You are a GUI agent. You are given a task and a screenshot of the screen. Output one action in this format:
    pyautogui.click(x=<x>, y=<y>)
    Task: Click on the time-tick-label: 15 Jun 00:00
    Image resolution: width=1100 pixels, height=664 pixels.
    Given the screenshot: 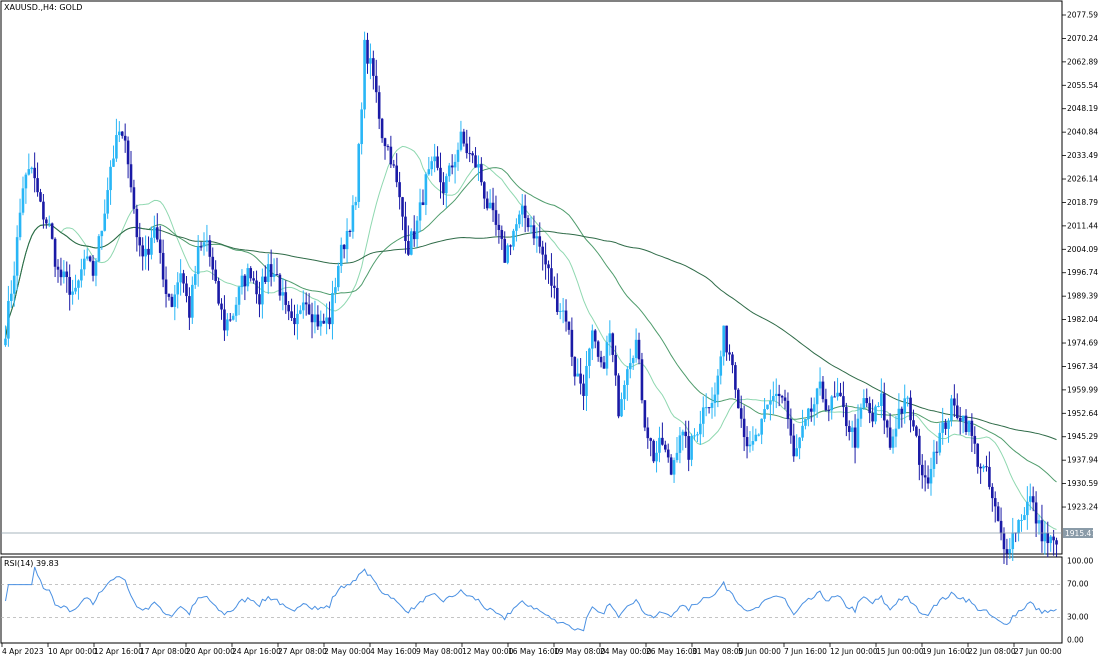 What is the action you would take?
    pyautogui.click(x=900, y=651)
    